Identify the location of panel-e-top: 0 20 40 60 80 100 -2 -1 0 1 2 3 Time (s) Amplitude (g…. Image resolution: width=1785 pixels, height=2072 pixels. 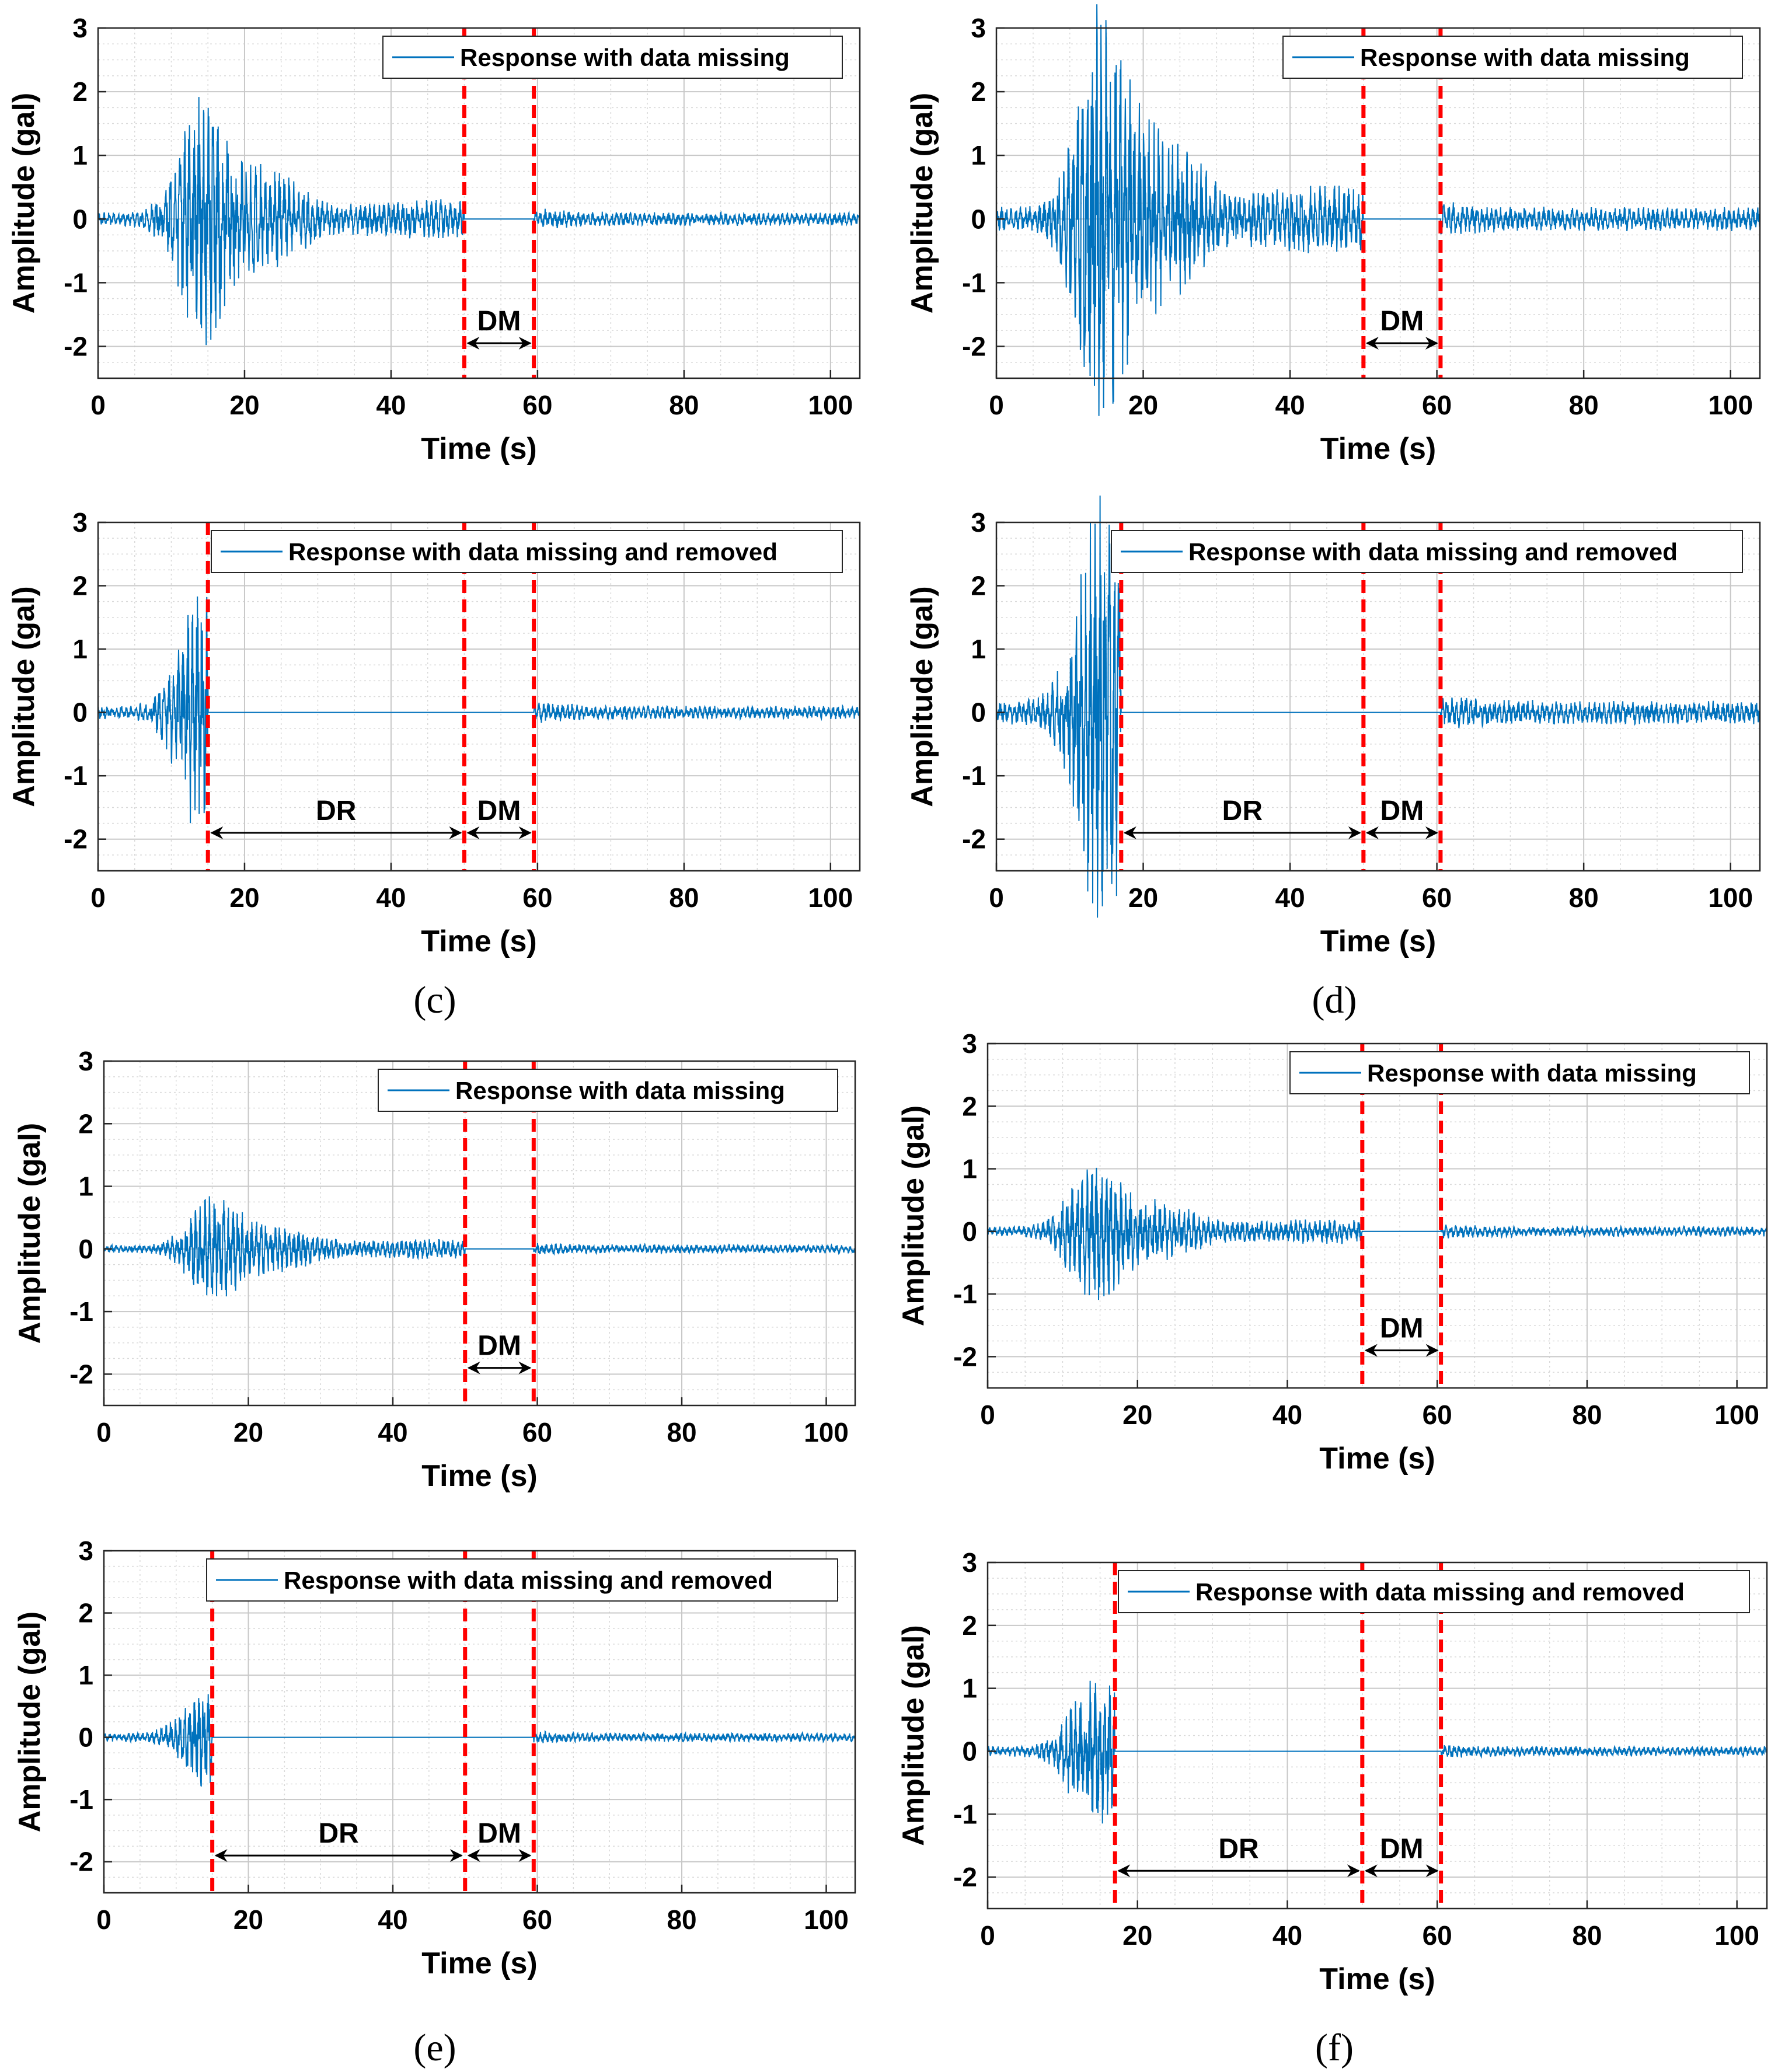
(434, 1269).